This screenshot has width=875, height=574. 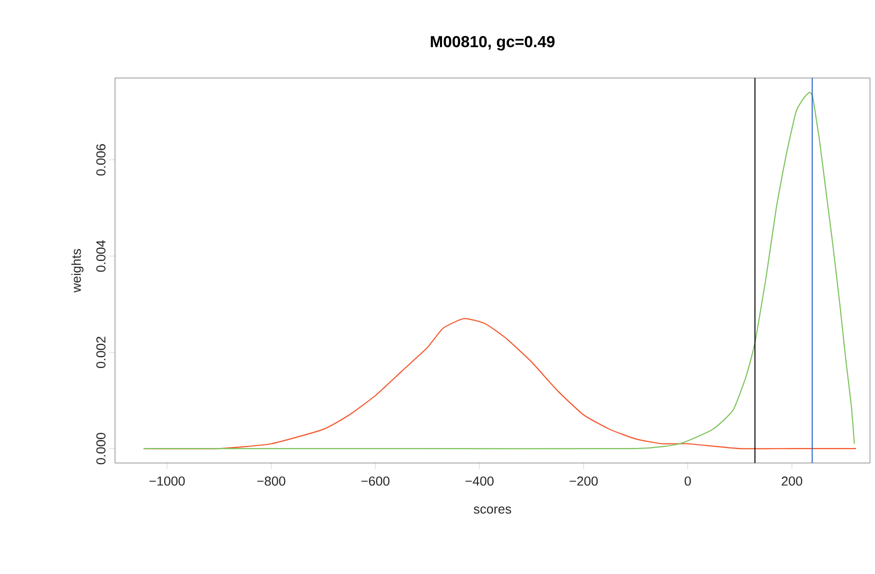 What do you see at coordinates (101, 256) in the screenshot?
I see `y-tick-label: 0.004` at bounding box center [101, 256].